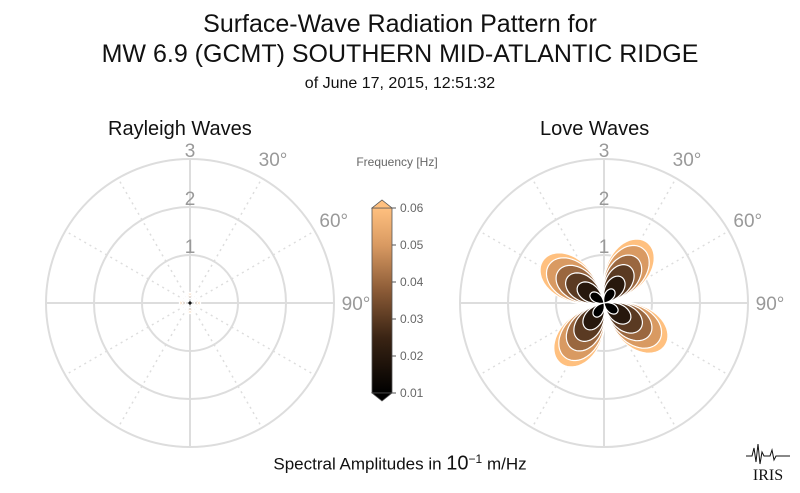 The image size is (800, 493). I want to click on chart-subtitle-date: of June 17, 2015, 12:51:32, so click(400, 83).